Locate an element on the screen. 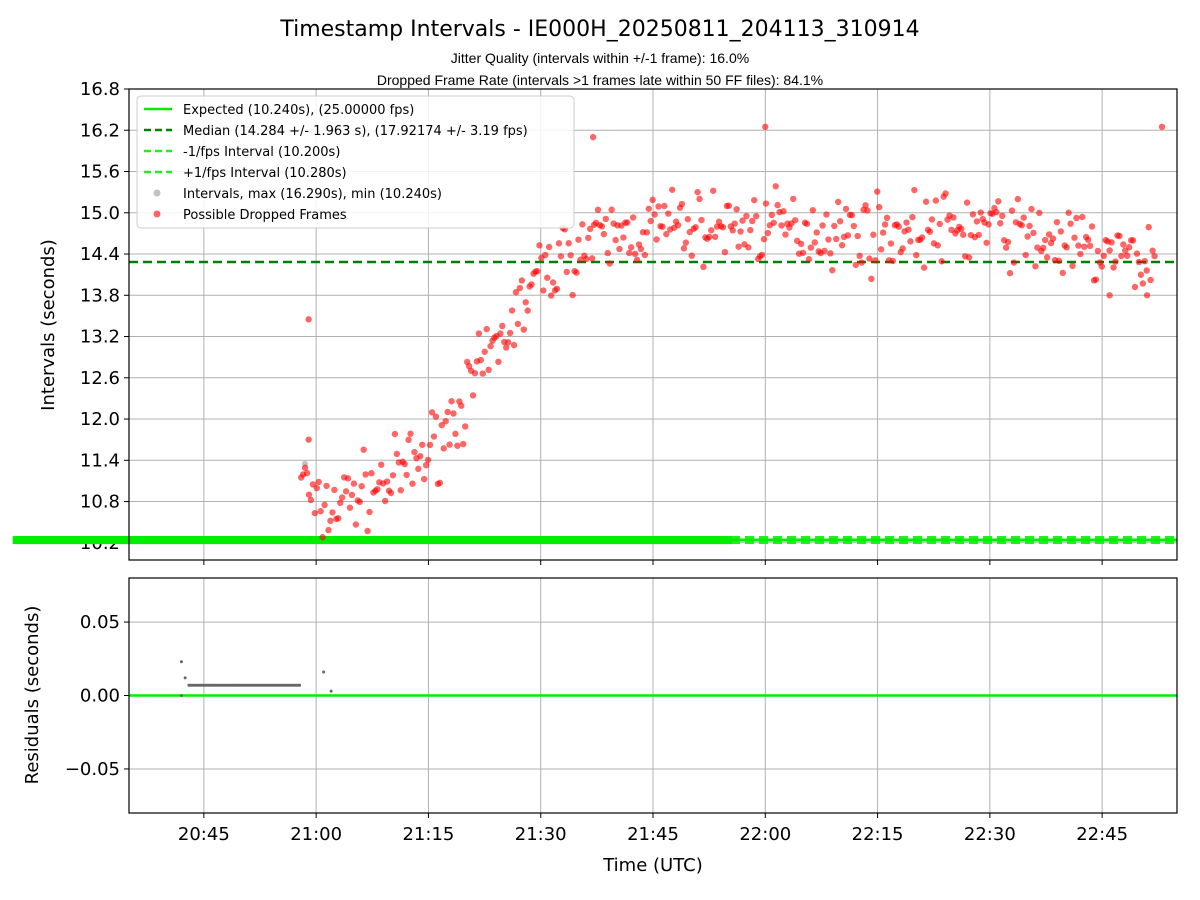 This screenshot has width=1200, height=900. x-tick-label: 21:15 is located at coordinates (428, 834).